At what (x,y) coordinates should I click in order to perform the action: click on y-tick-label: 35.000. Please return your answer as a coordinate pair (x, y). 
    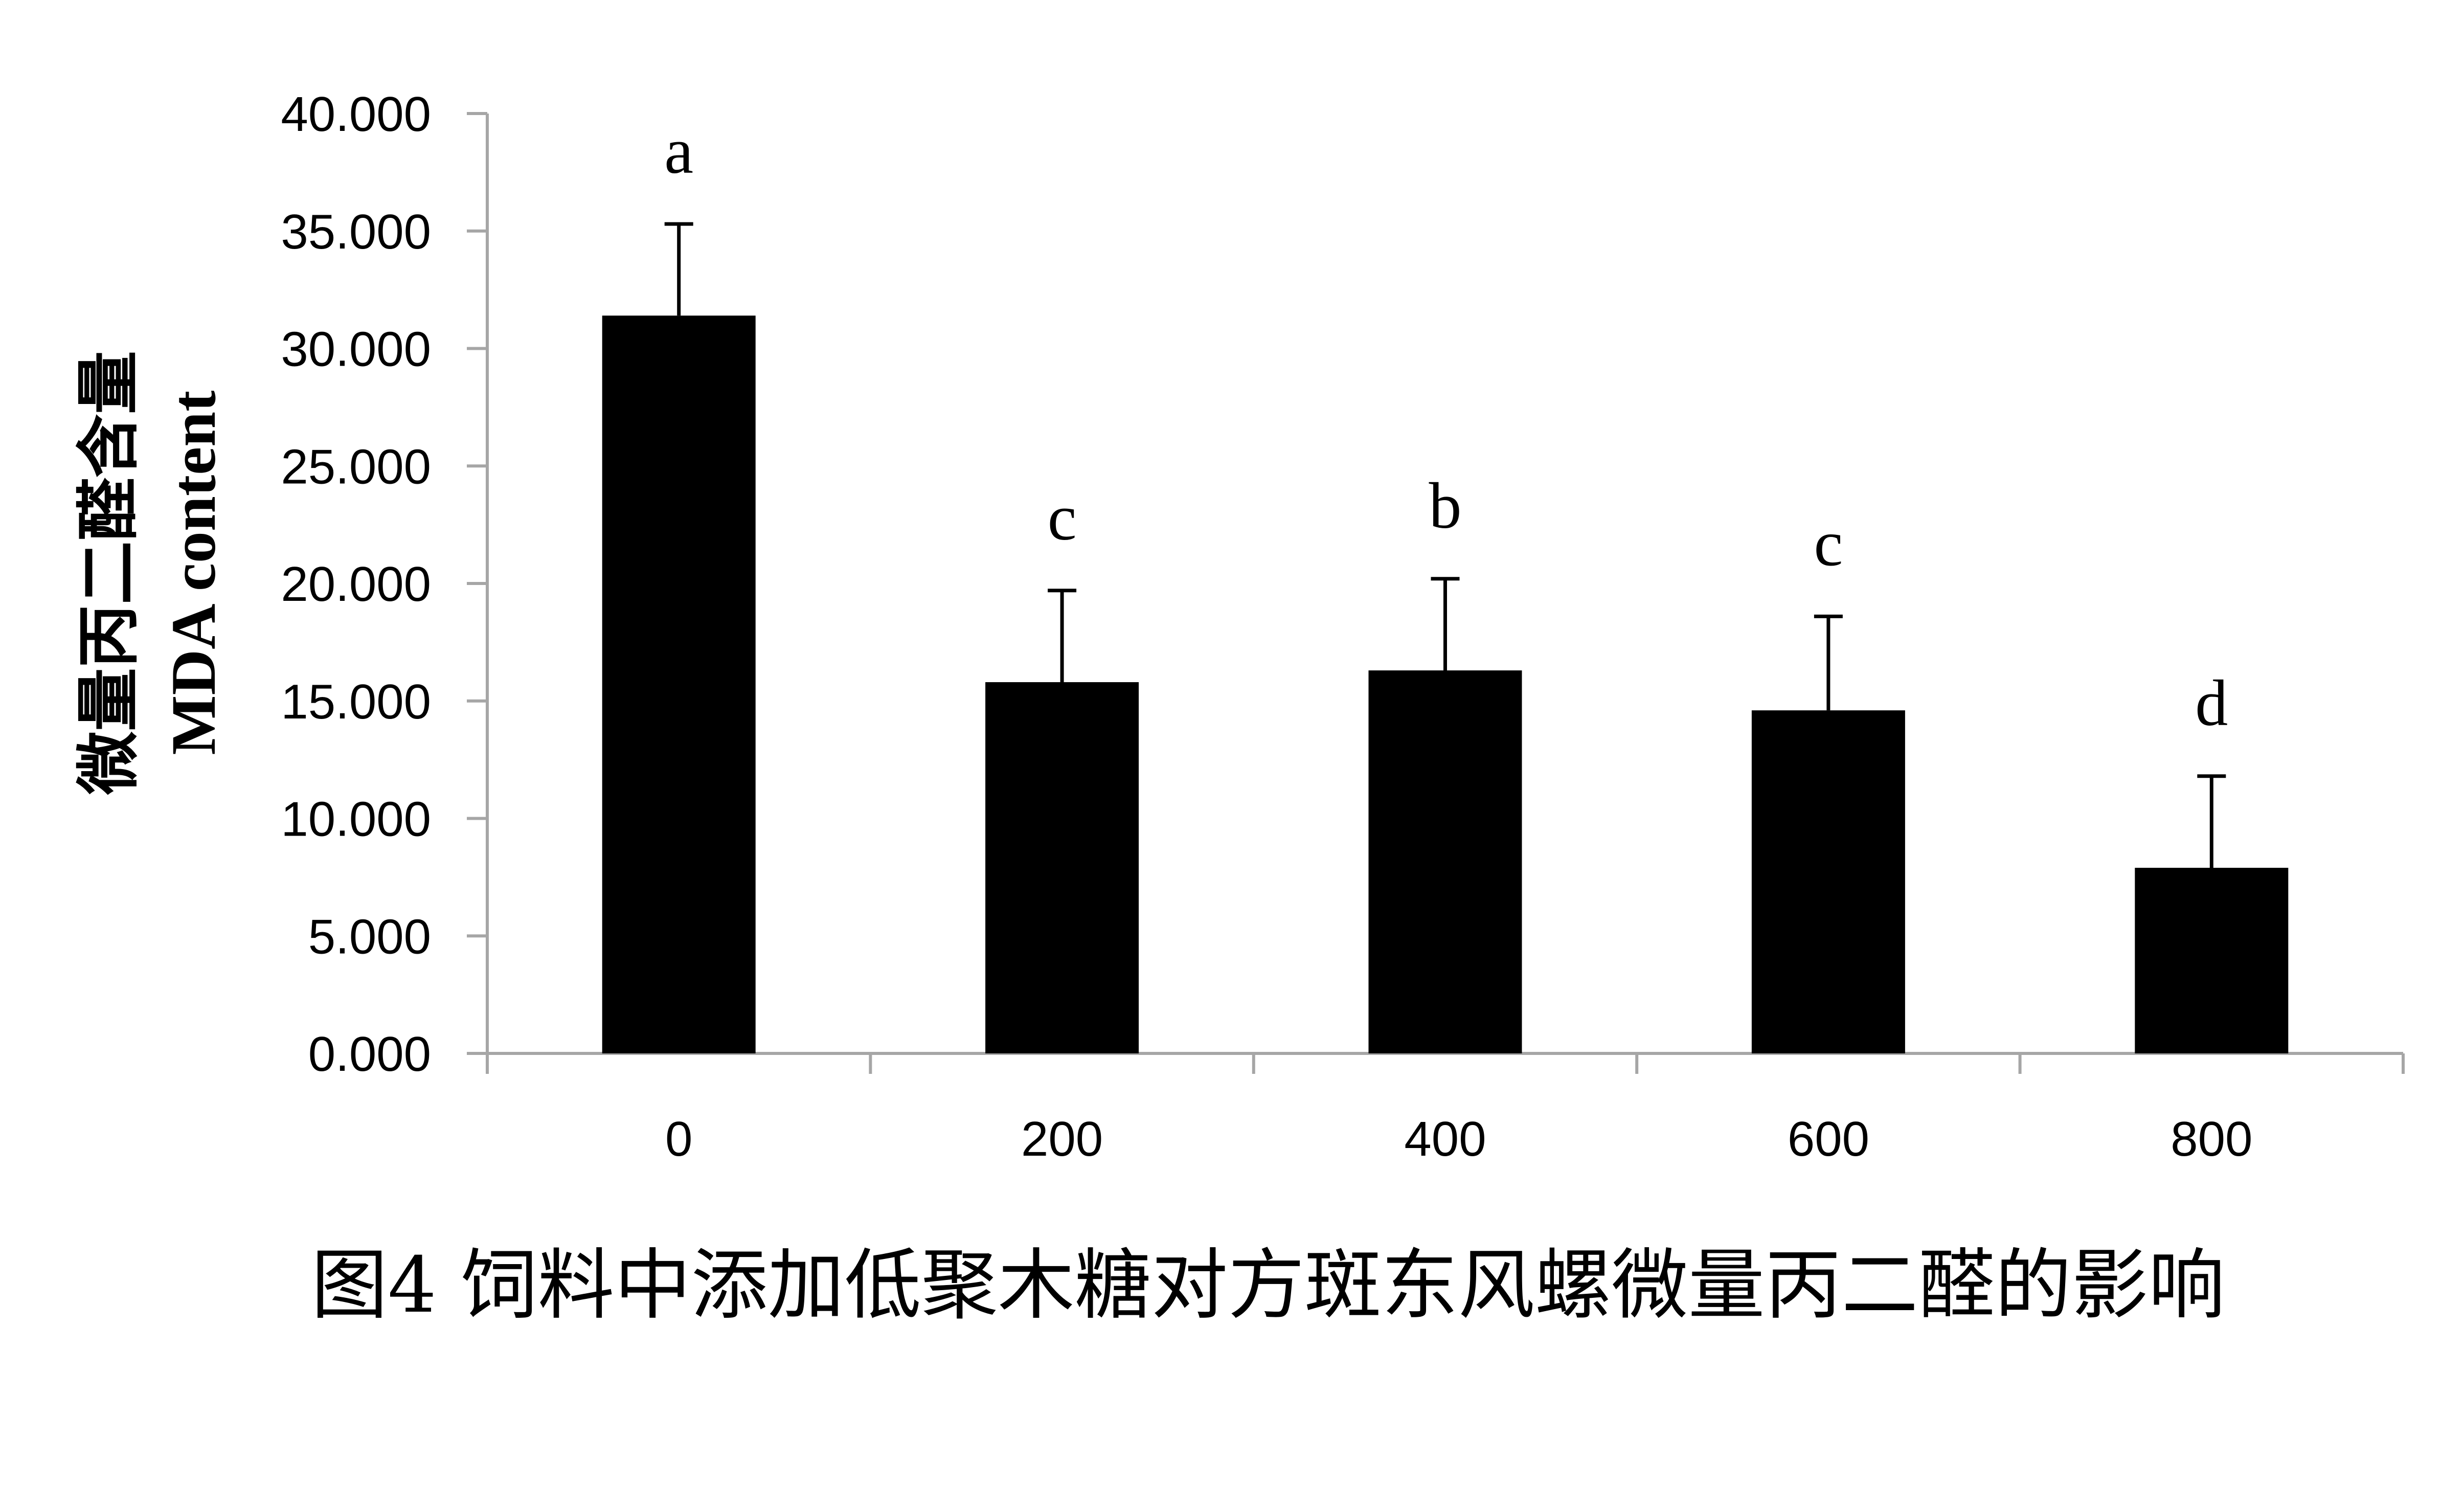
    Looking at the image, I should click on (356, 232).